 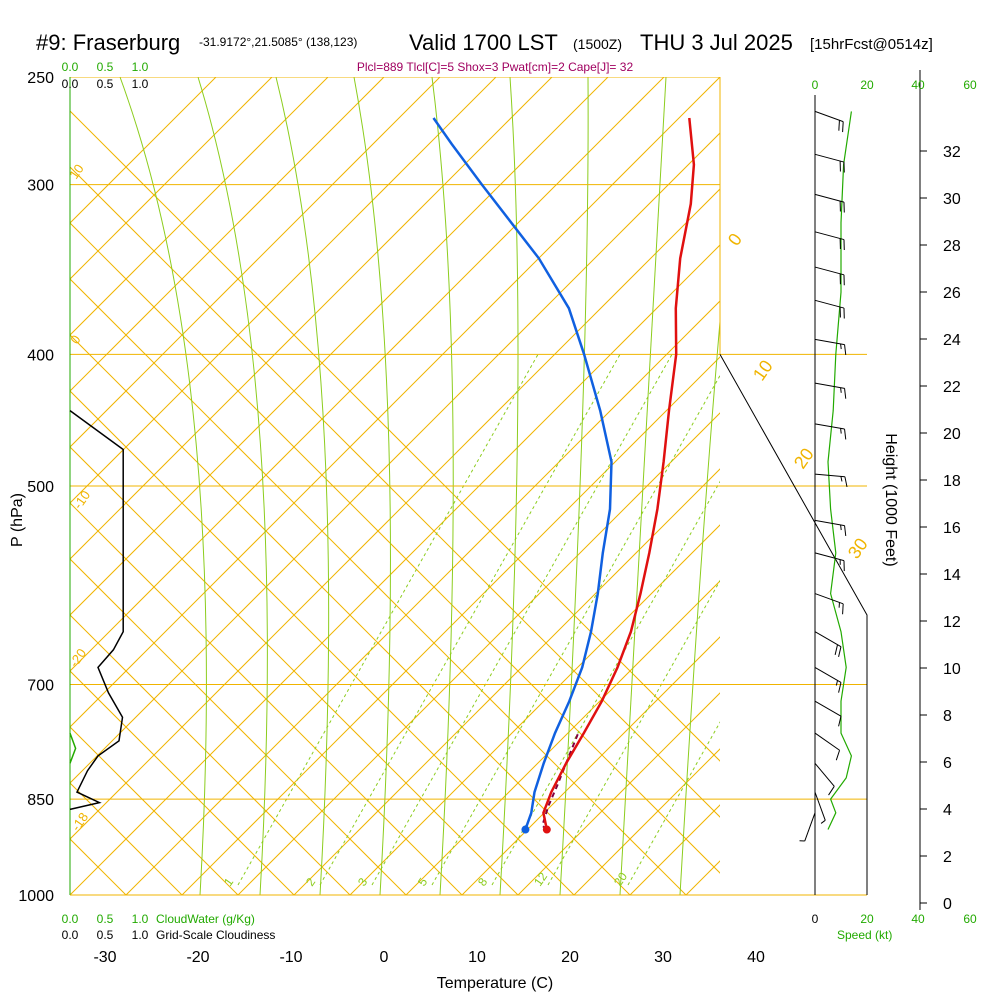 I want to click on height-tick-label: 14, so click(x=952, y=575).